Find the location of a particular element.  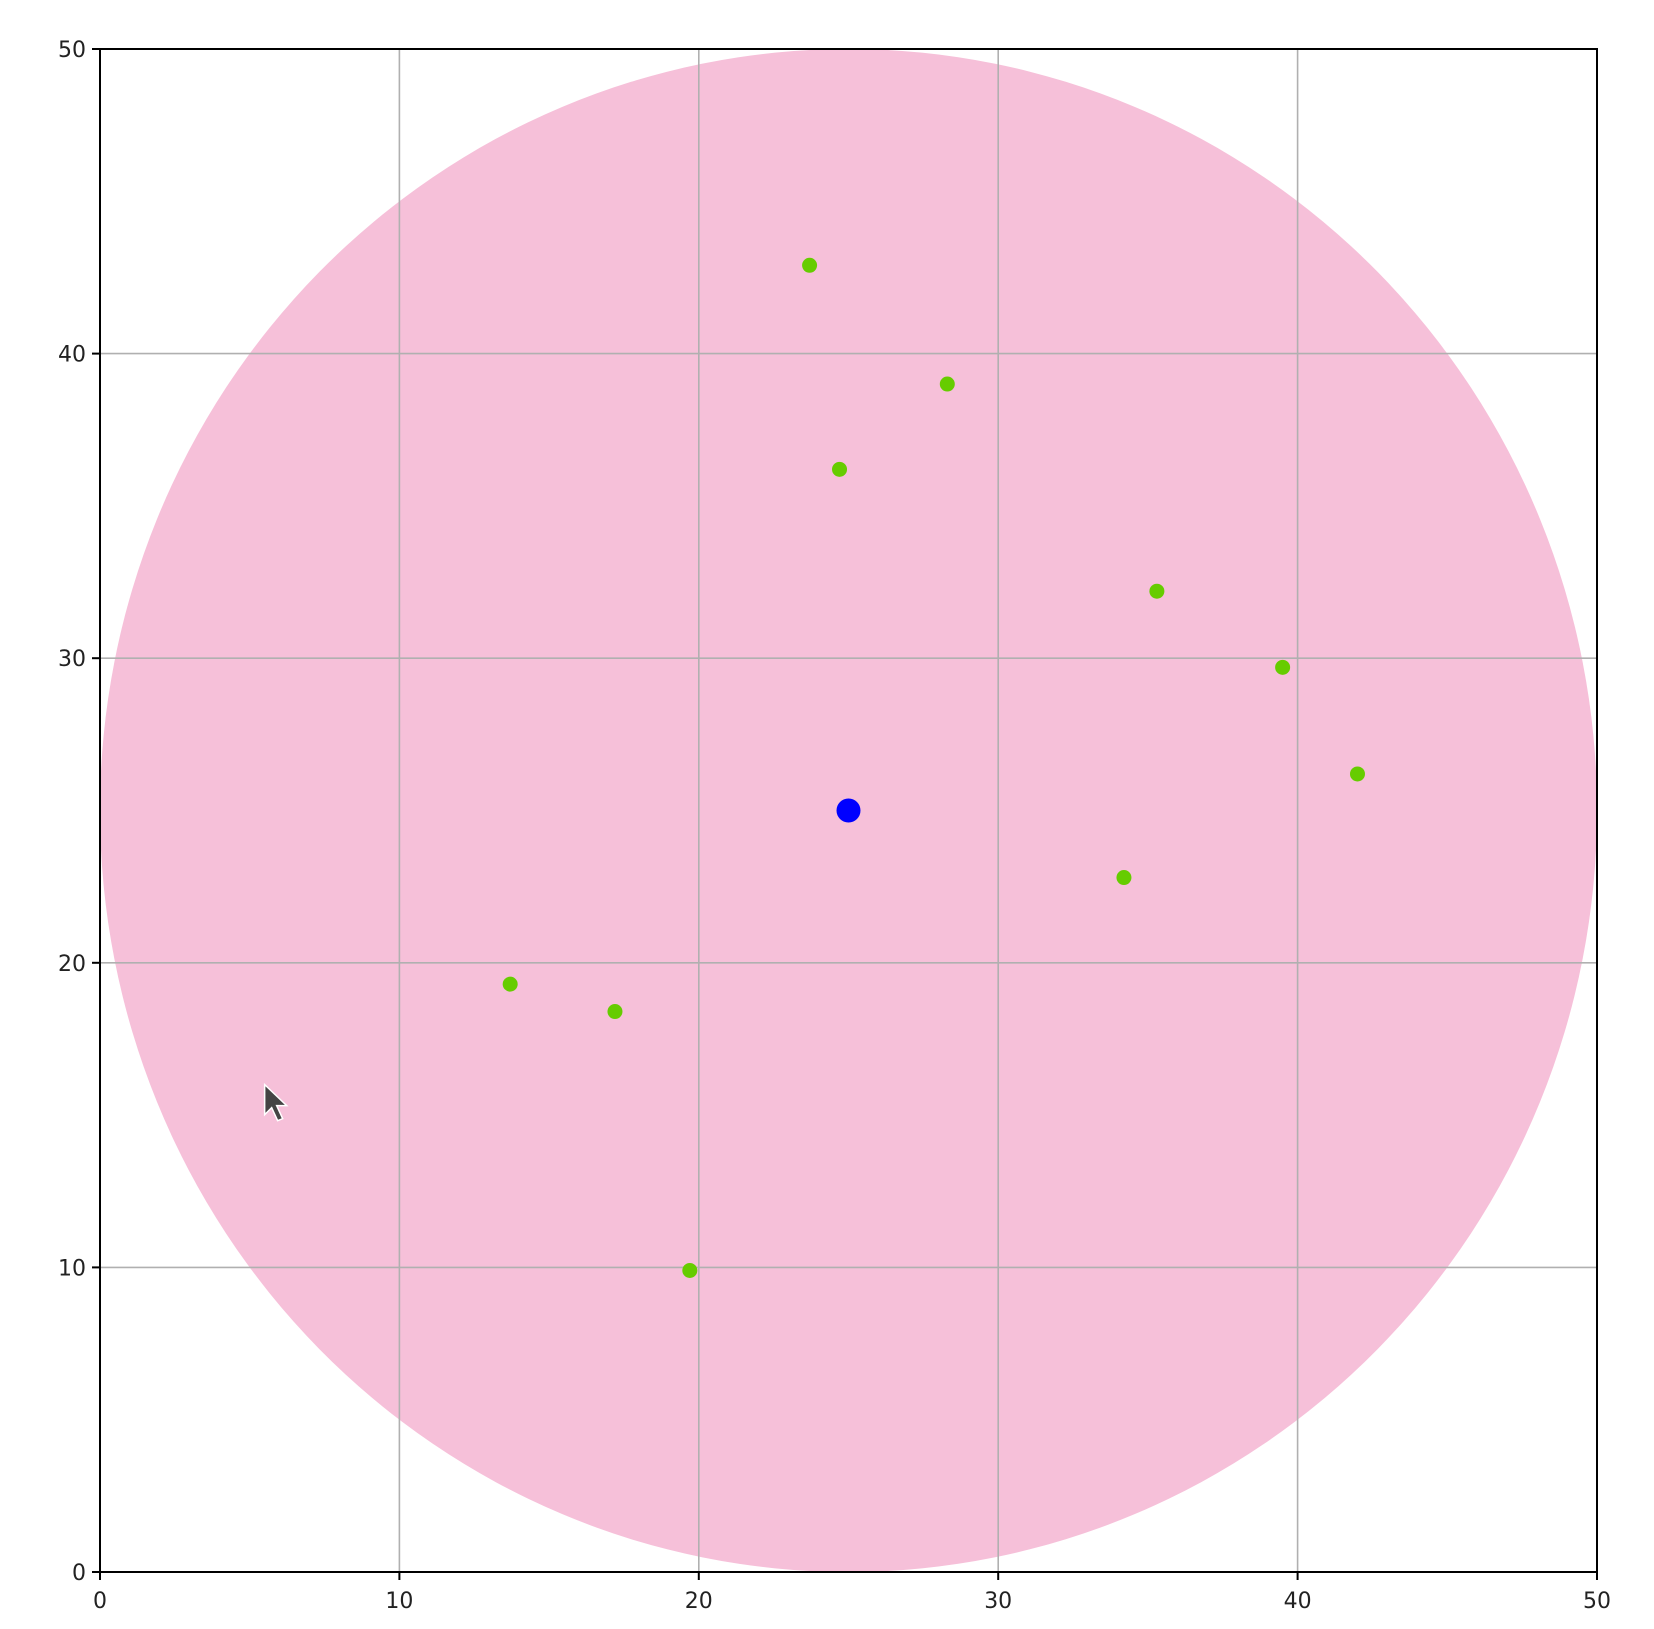

mouse-cursor-icon is located at coordinates (276, 1102).